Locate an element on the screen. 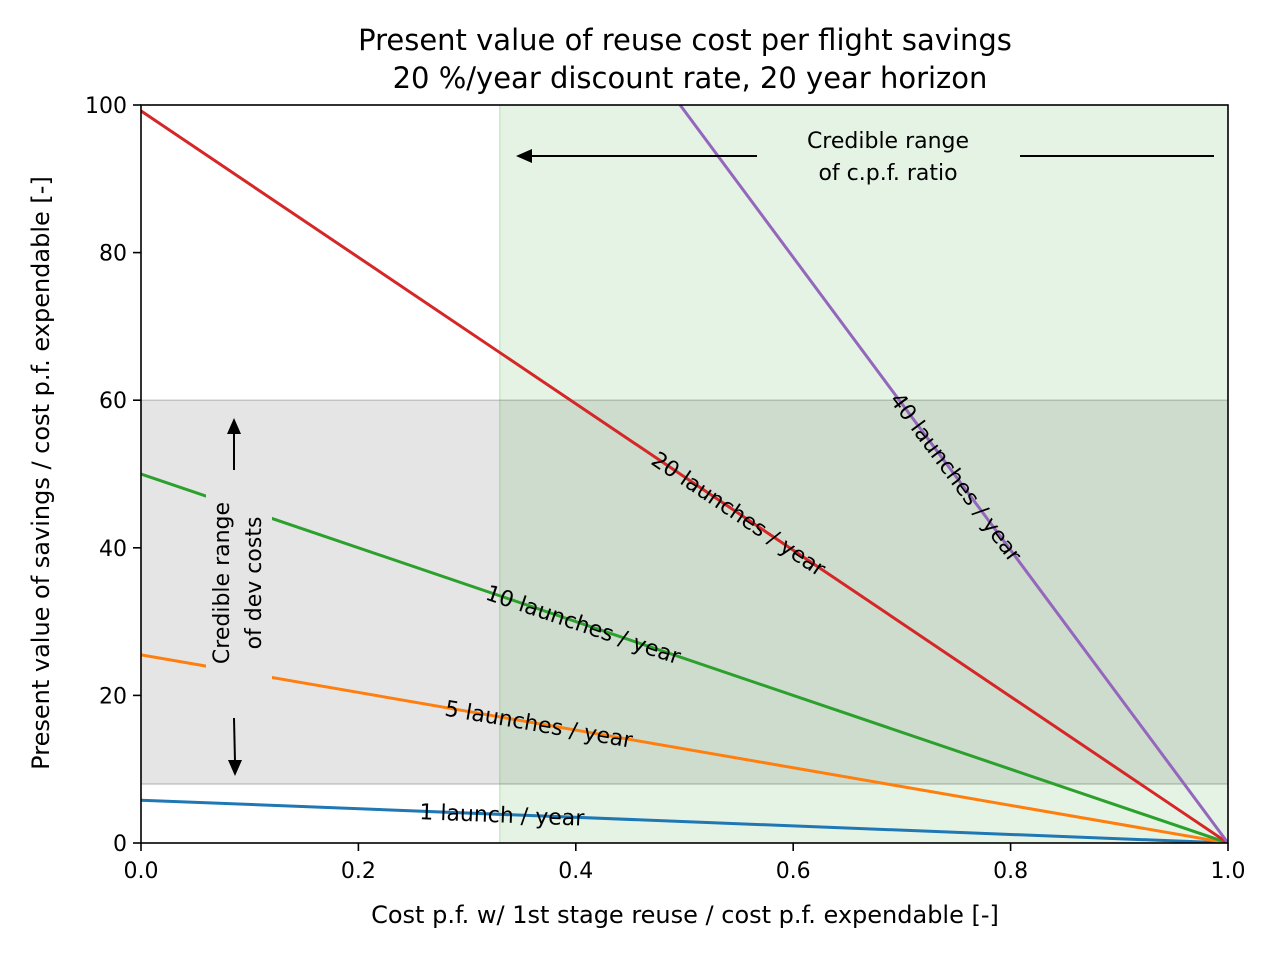 The width and height of the screenshot is (1280, 960). dev-range-label-line2: of dev costs is located at coordinates (254, 583).